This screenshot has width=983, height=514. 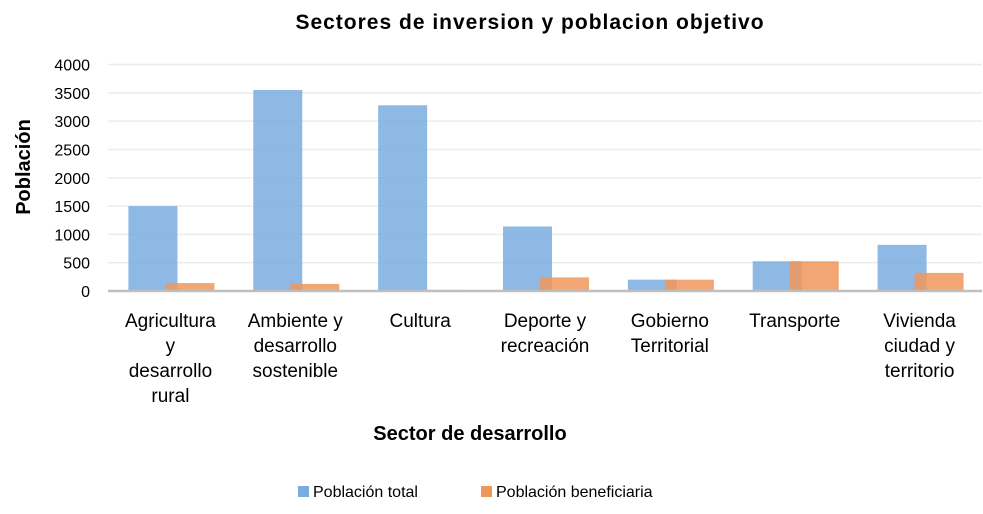 I want to click on category-label: Ambiente y desarrollo sostenible, so click(x=296, y=346).